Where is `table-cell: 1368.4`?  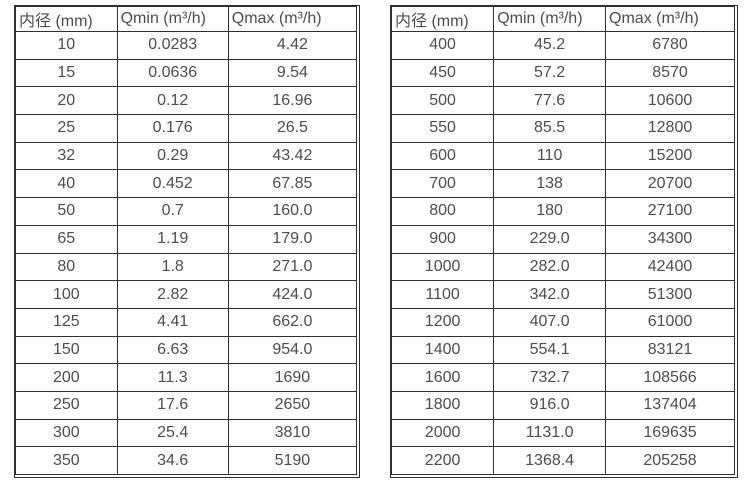
table-cell: 1368.4 is located at coordinates (550, 460).